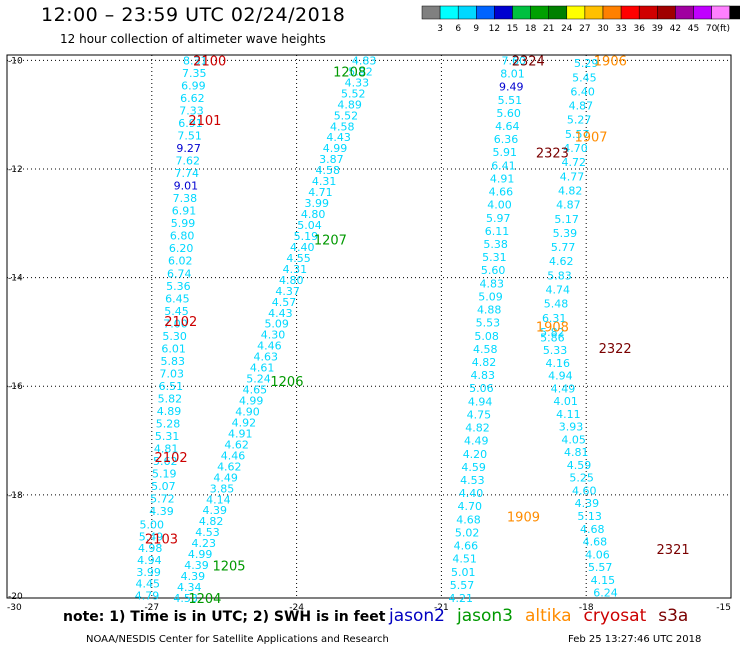 The width and height of the screenshot is (740, 650). I want to click on colorbar-label: 30, so click(603, 29).